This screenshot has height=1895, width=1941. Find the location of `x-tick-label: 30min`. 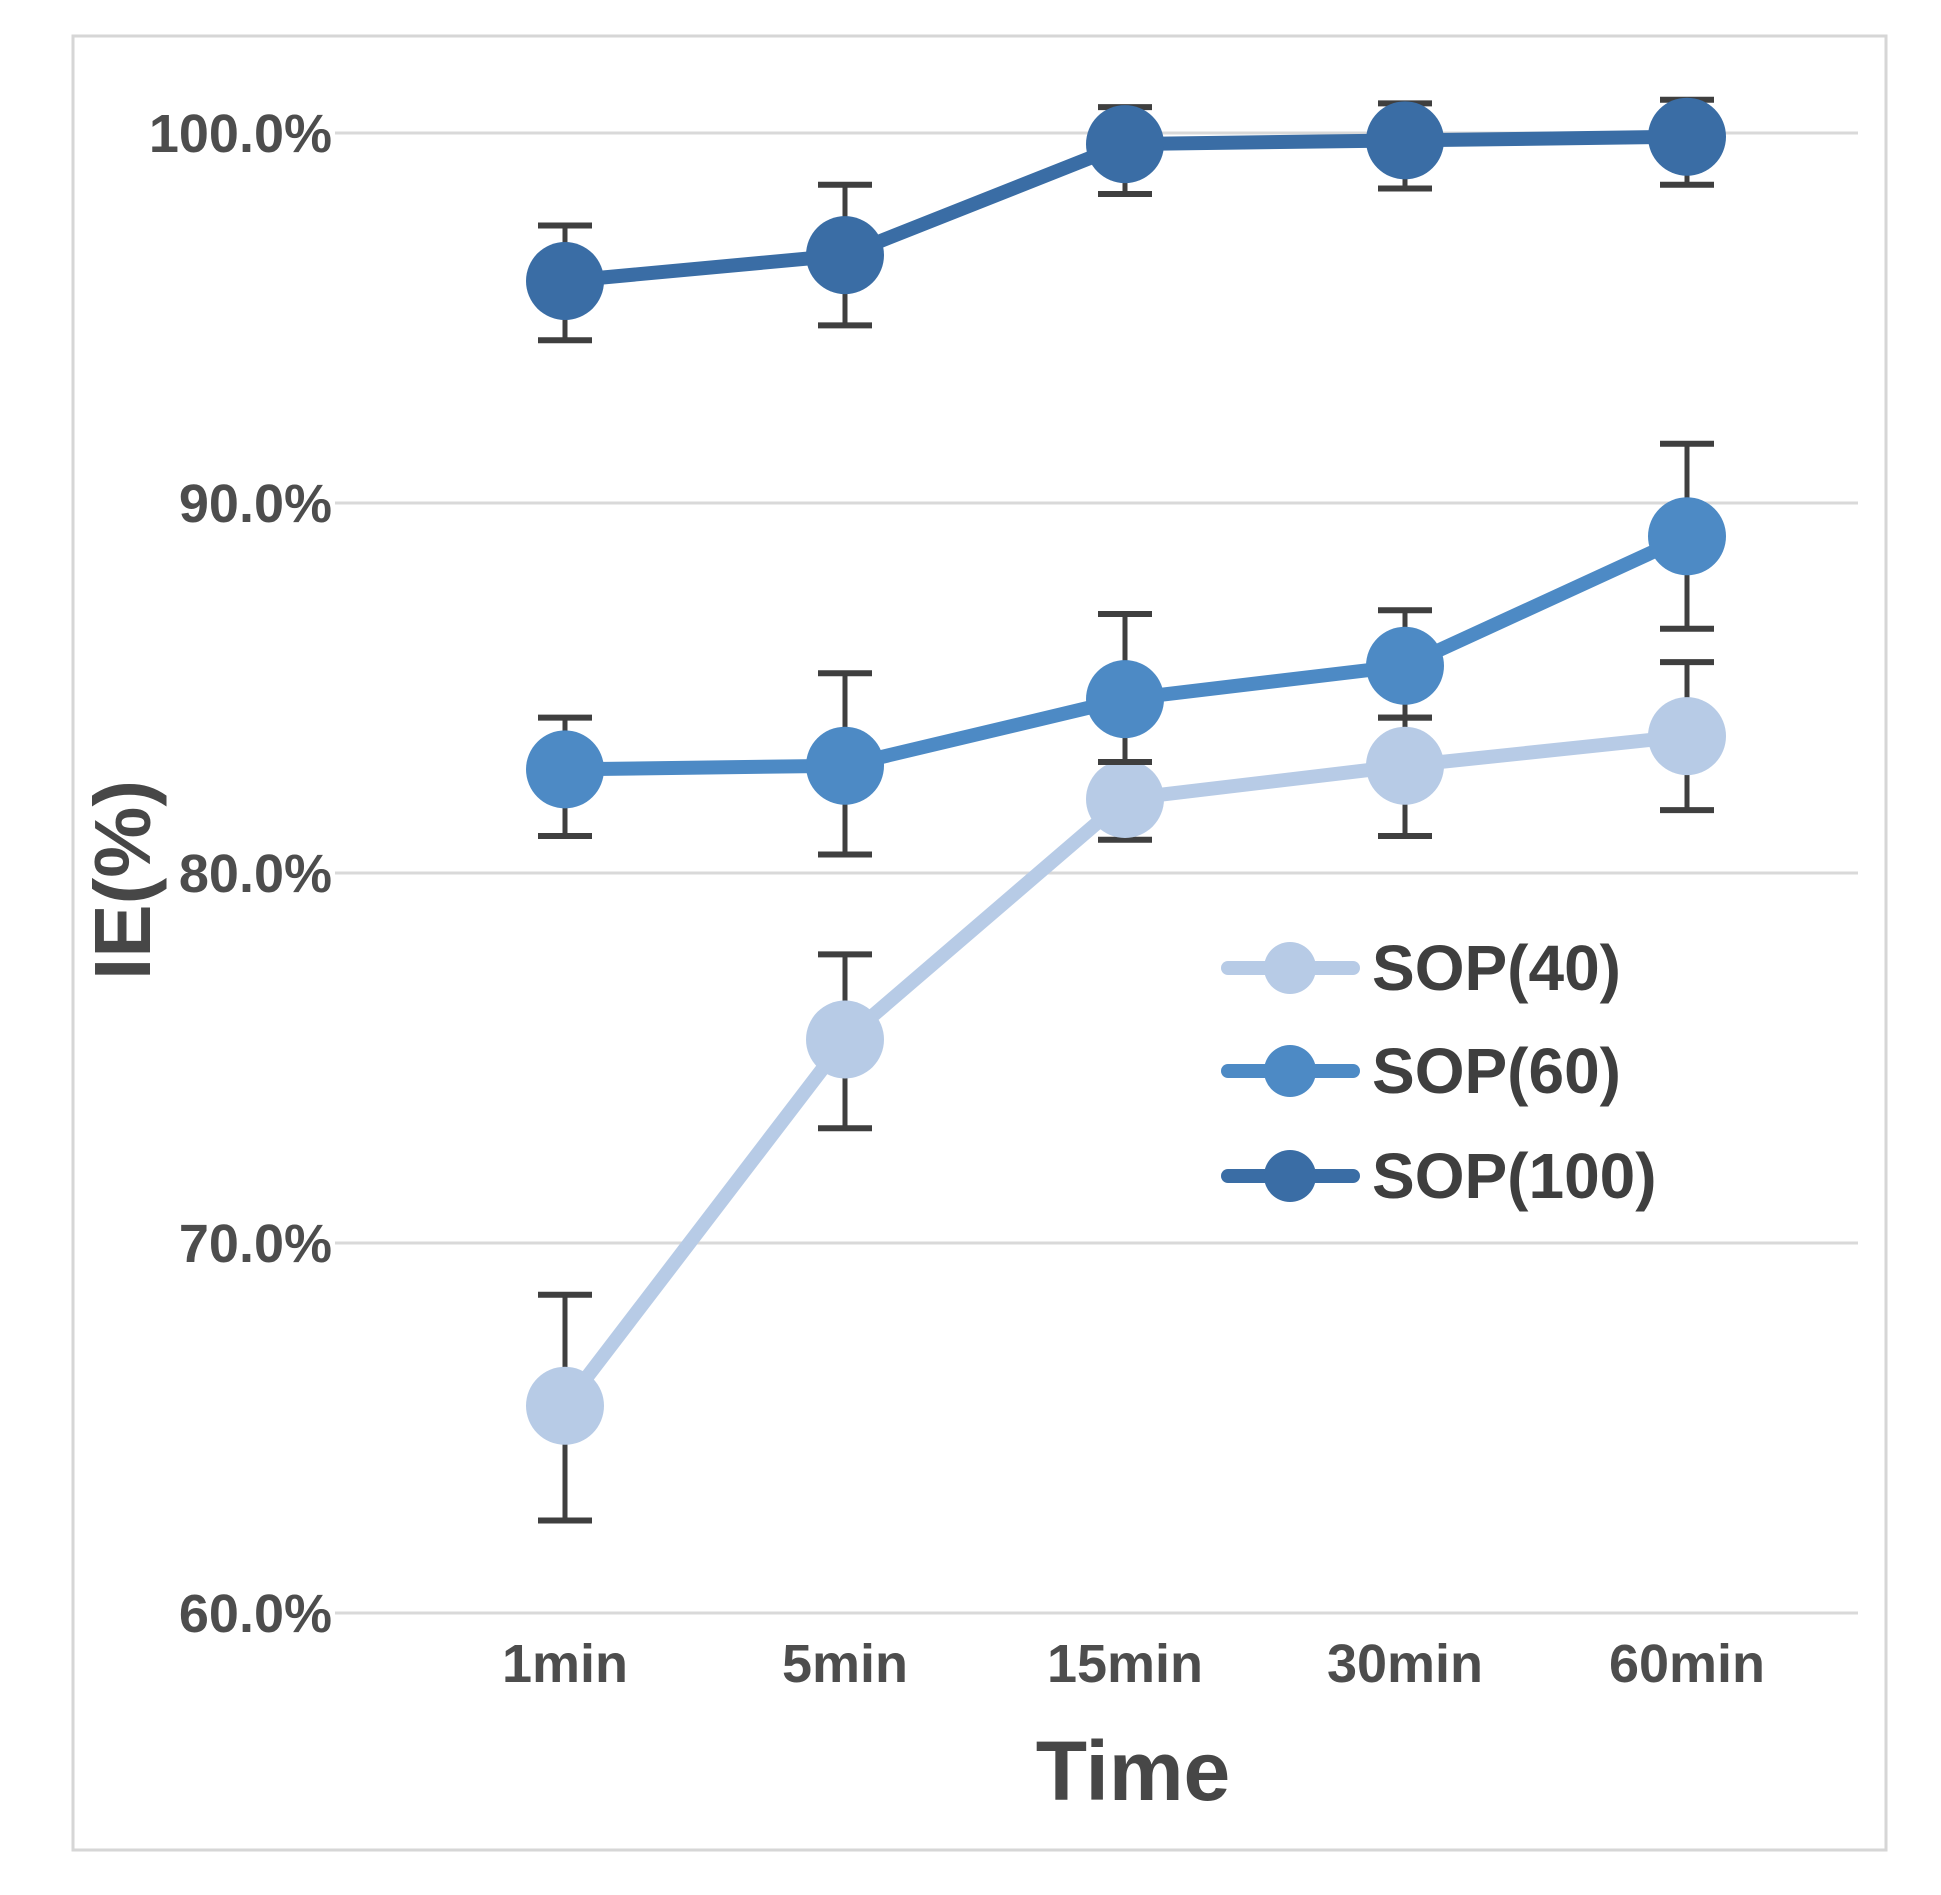

x-tick-label: 30min is located at coordinates (1405, 1664).